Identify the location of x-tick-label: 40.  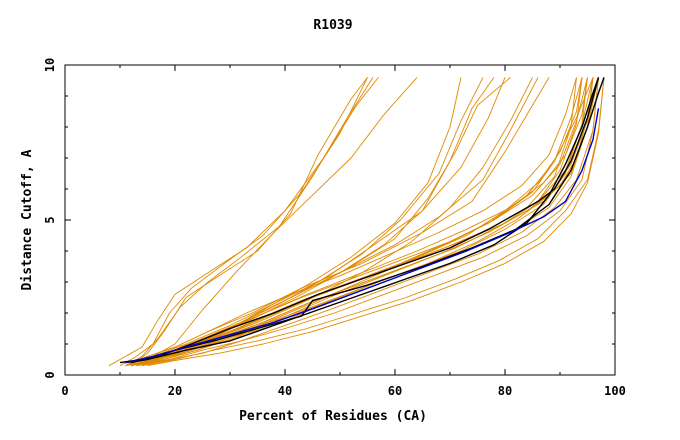
(285, 391).